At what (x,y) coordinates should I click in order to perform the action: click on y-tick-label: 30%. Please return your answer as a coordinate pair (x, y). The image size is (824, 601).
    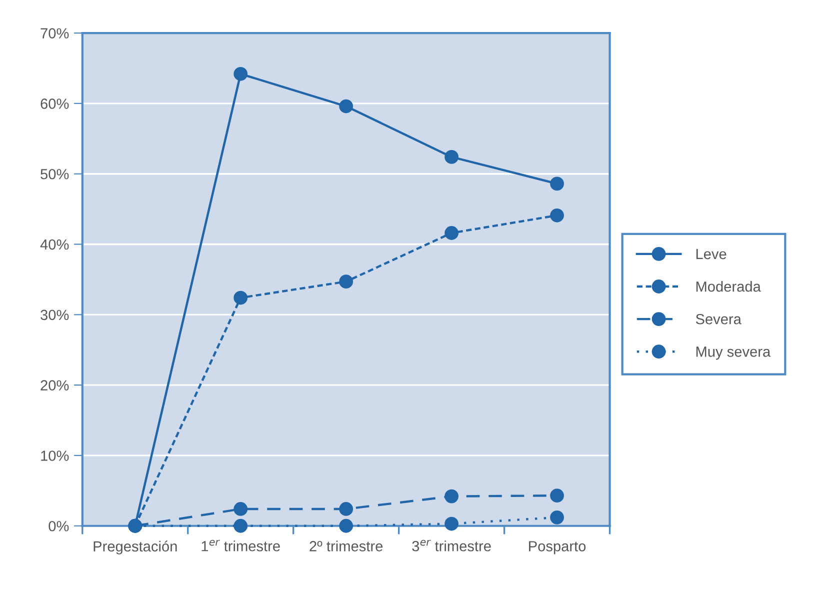
    Looking at the image, I should click on (54, 315).